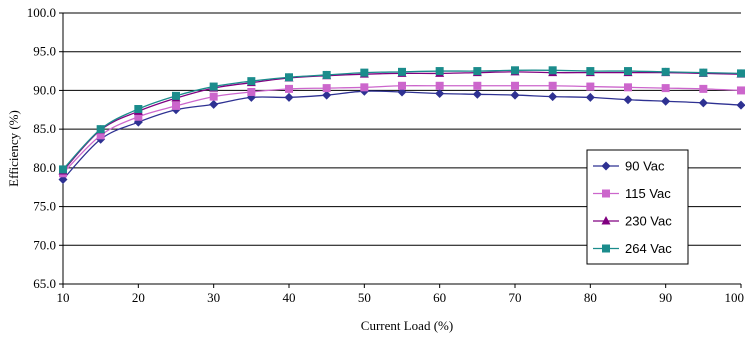 This screenshot has height=339, width=745. Describe the element at coordinates (44, 283) in the screenshot. I see `y-tick-label: 65.0` at that location.